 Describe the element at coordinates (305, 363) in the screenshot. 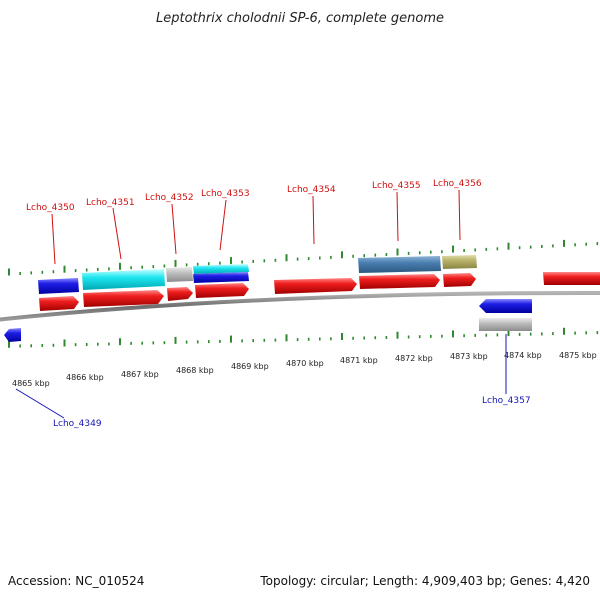

I see `ruler-label: 4870 kbp` at that location.